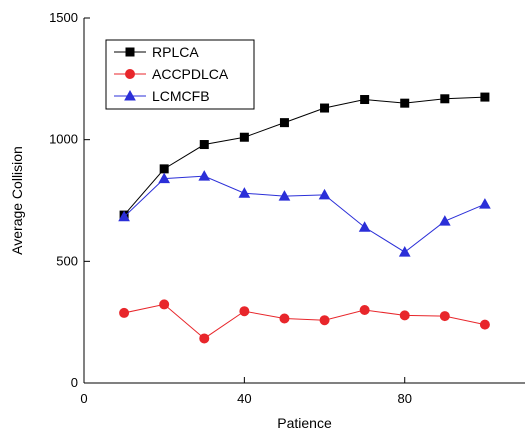 The width and height of the screenshot is (527, 438). Describe the element at coordinates (67, 260) in the screenshot. I see `y-tick-label: 500` at that location.